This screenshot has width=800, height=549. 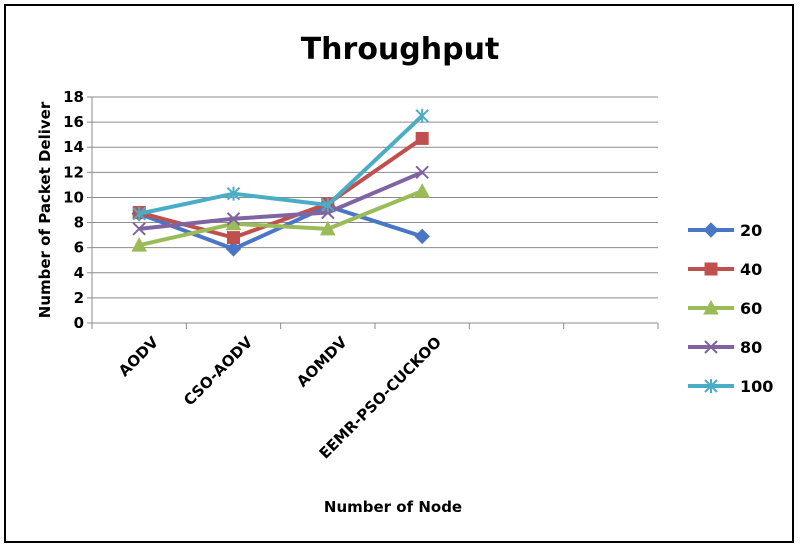 What do you see at coordinates (139, 229) in the screenshot?
I see `point-80-aodv` at bounding box center [139, 229].